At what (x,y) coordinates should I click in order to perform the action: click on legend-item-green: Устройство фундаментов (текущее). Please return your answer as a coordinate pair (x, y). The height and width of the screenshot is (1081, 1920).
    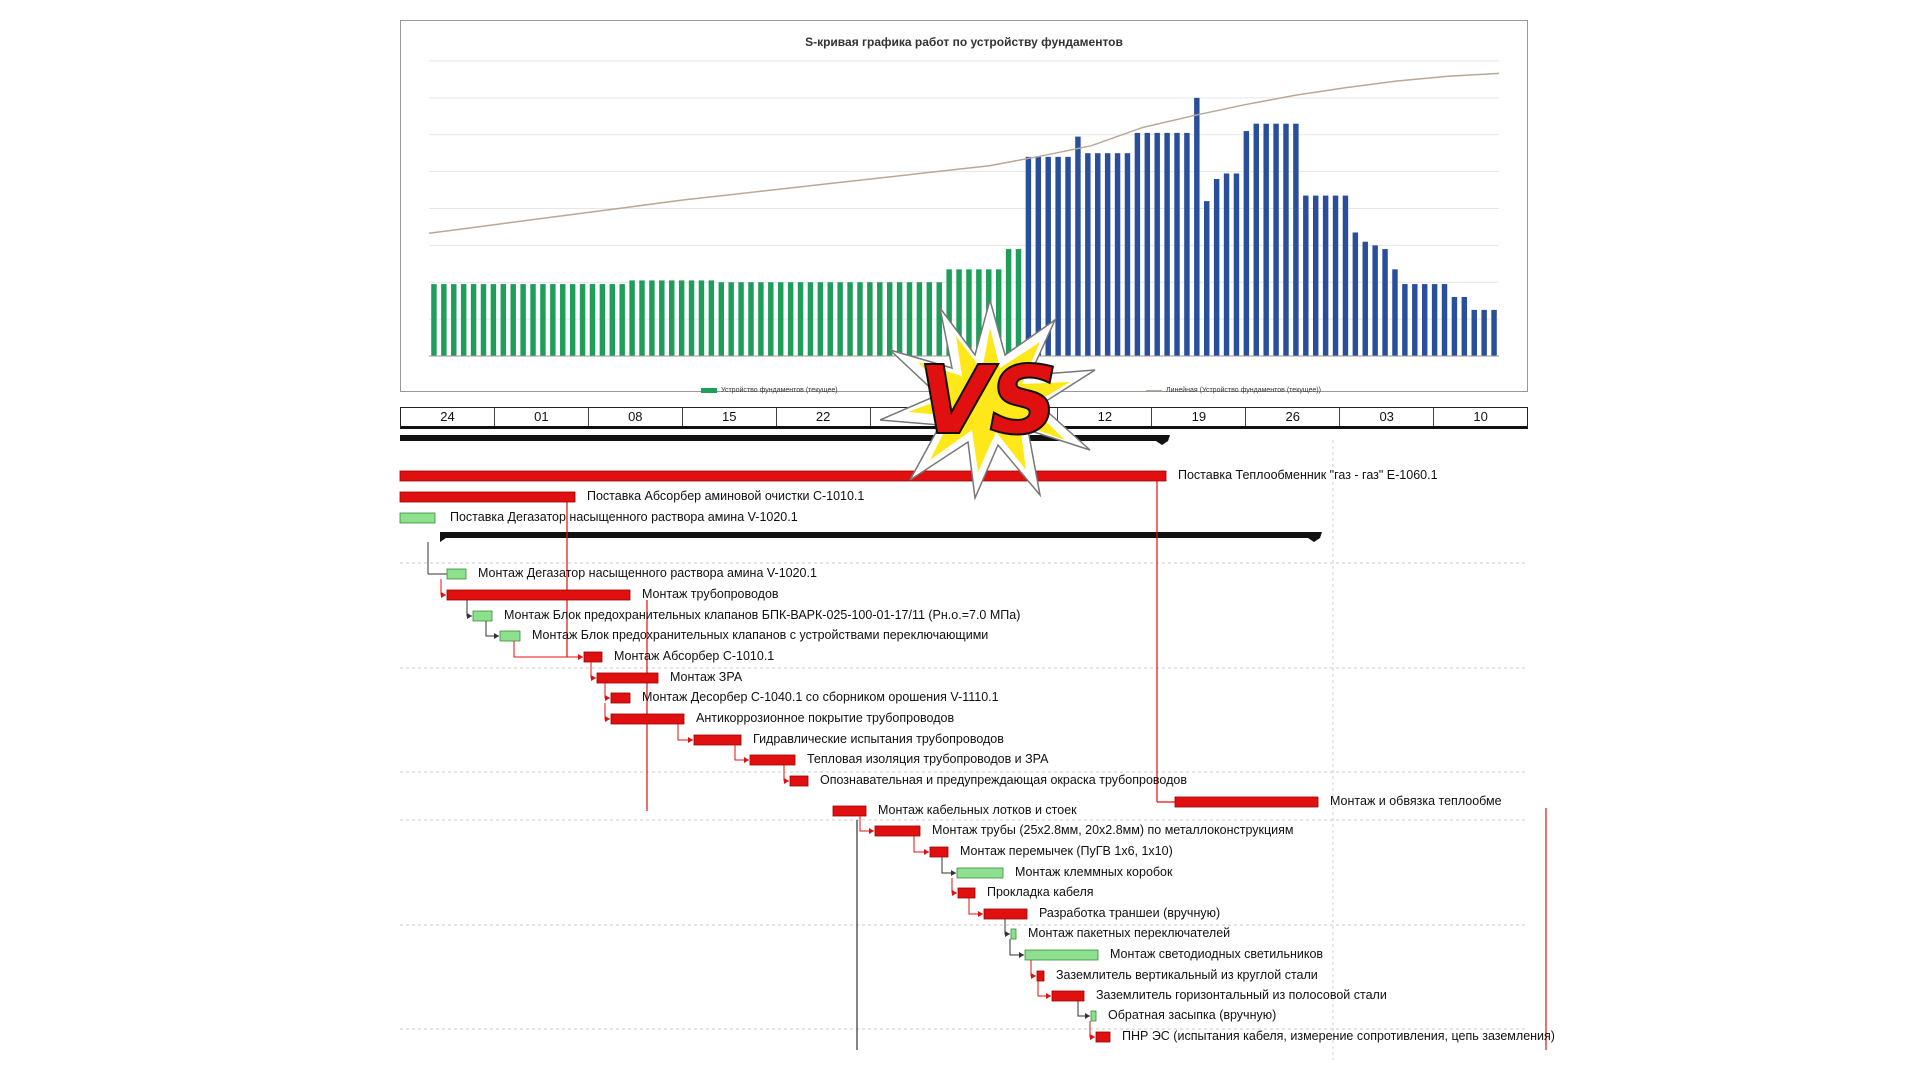
    Looking at the image, I should click on (769, 390).